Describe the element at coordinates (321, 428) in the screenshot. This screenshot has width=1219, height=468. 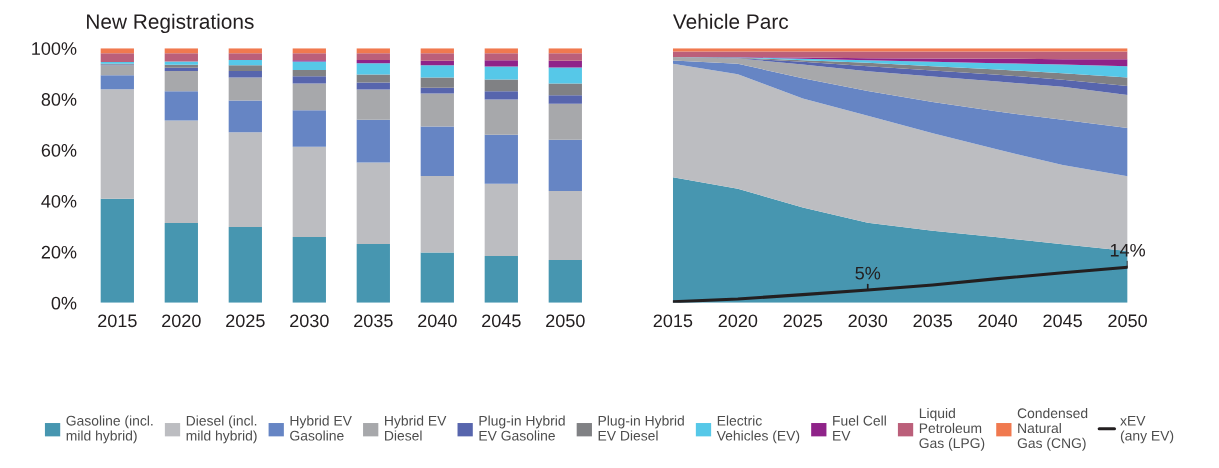
I see `legend-label: Hybrid EV Gasoline` at that location.